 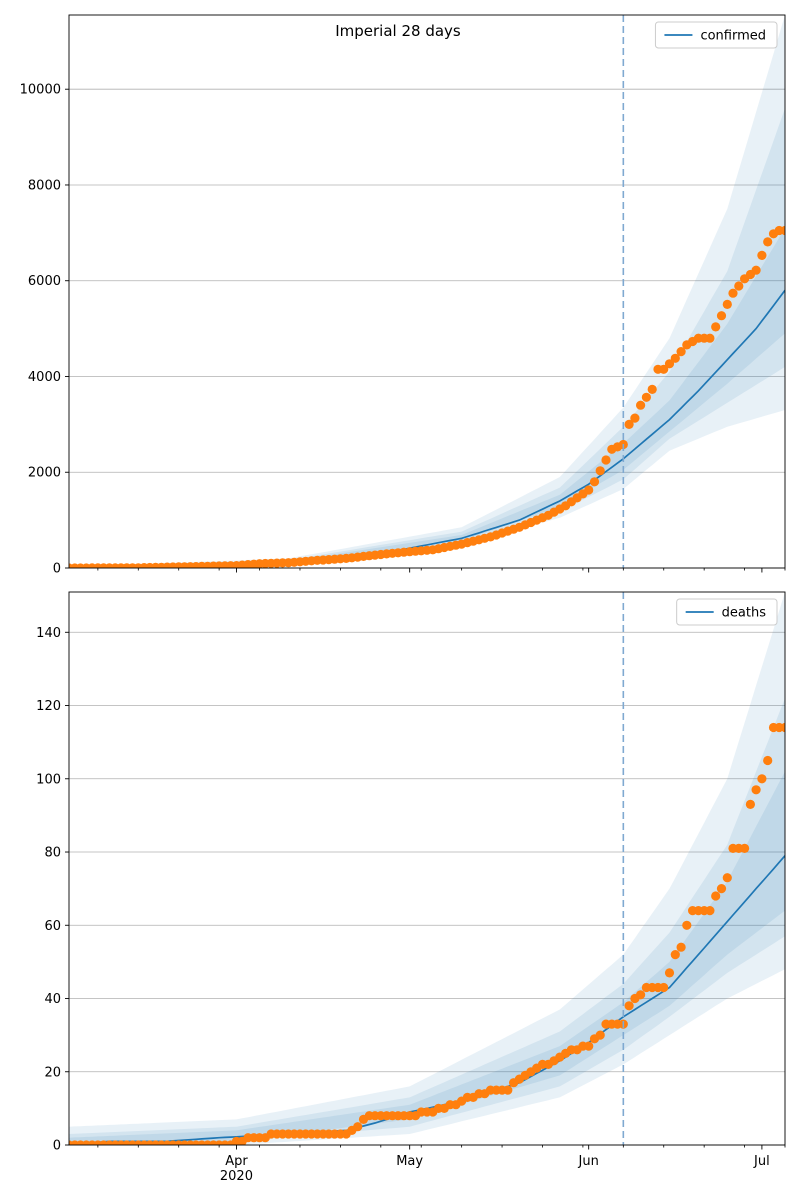 I want to click on x-tick-label: May, so click(x=409, y=1161).